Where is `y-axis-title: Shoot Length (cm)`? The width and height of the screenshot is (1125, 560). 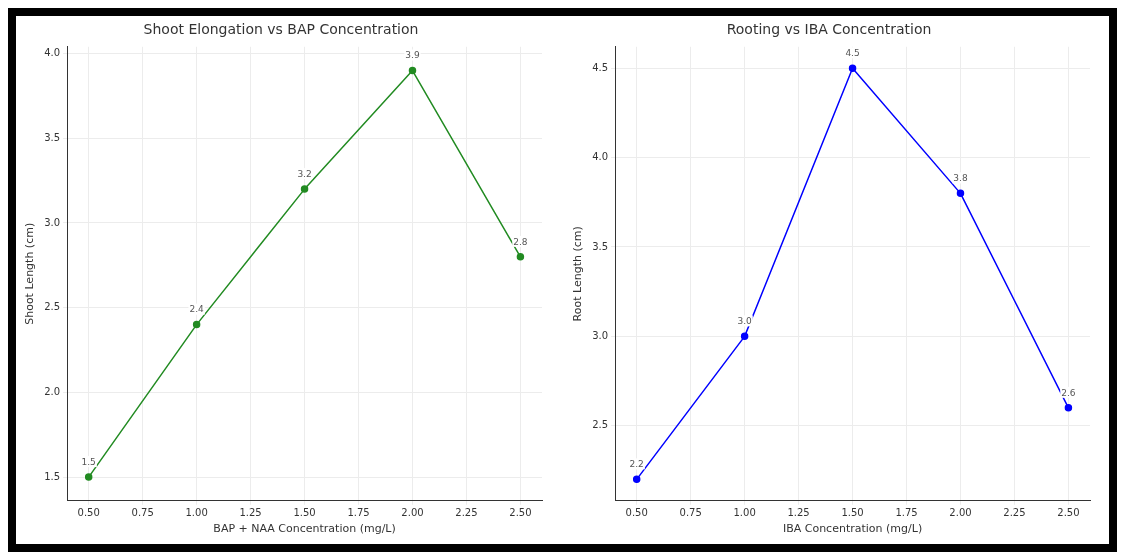
y-axis-title: Shoot Length (cm) is located at coordinates (30, 273).